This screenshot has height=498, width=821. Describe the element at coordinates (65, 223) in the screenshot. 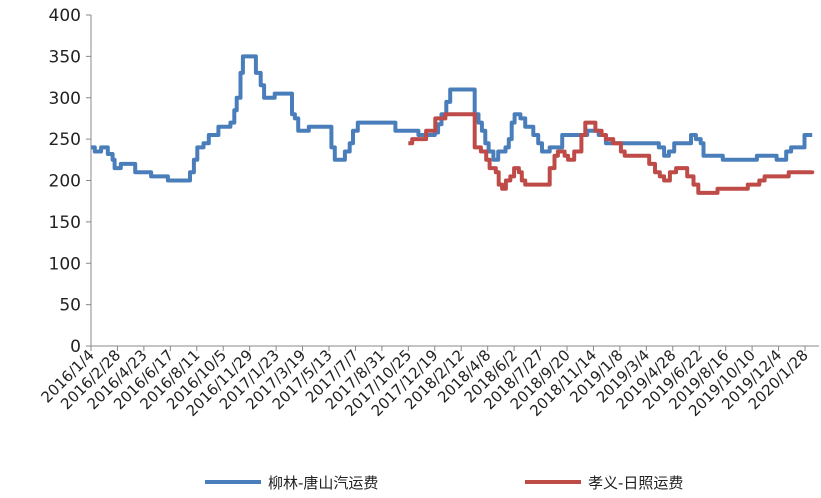

I see `y-tick-label: 150` at that location.